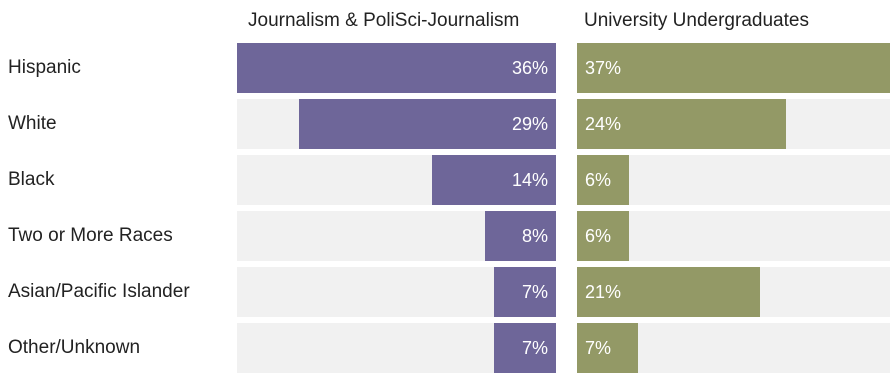  Describe the element at coordinates (520, 236) in the screenshot. I see `journalism-bar-two-or-more-races: 8%` at that location.